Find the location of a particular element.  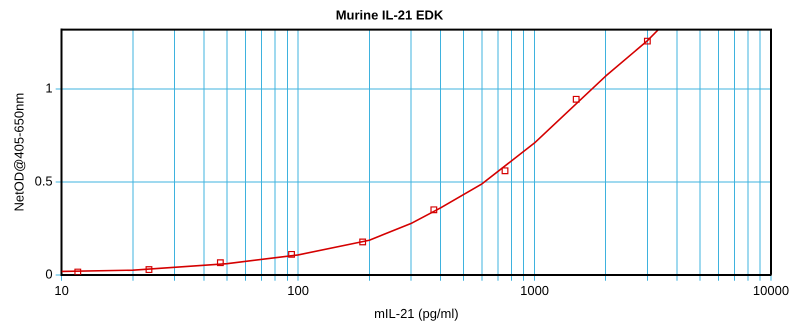

chart-title: Murine IL-21 EDK is located at coordinates (390, 14).